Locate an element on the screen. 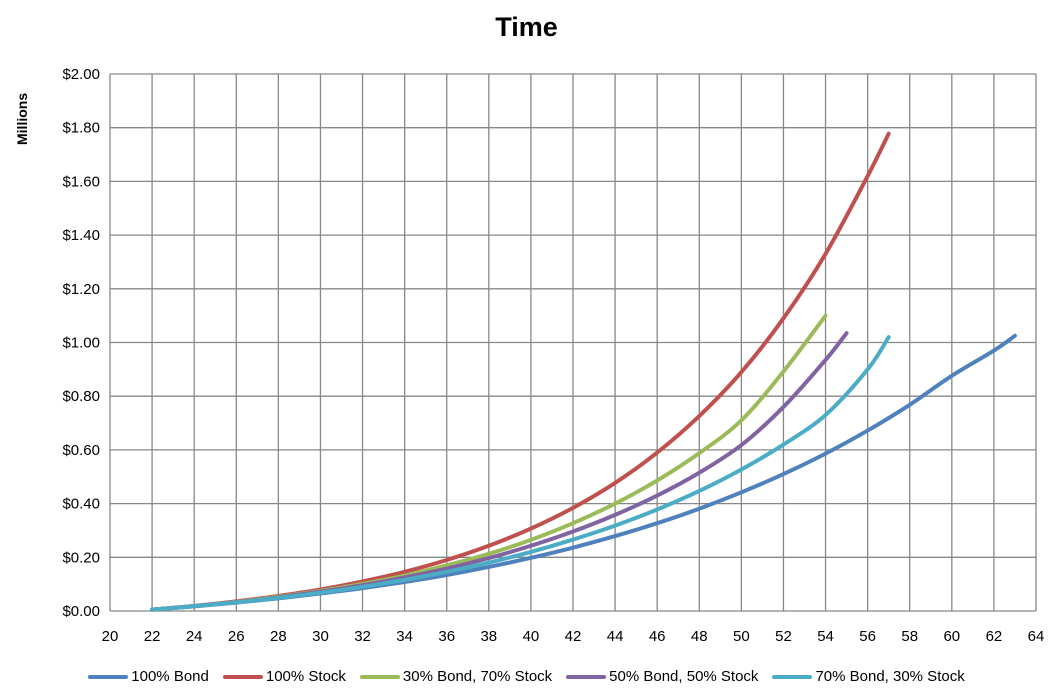  x-tick-label: 62 is located at coordinates (994, 636).